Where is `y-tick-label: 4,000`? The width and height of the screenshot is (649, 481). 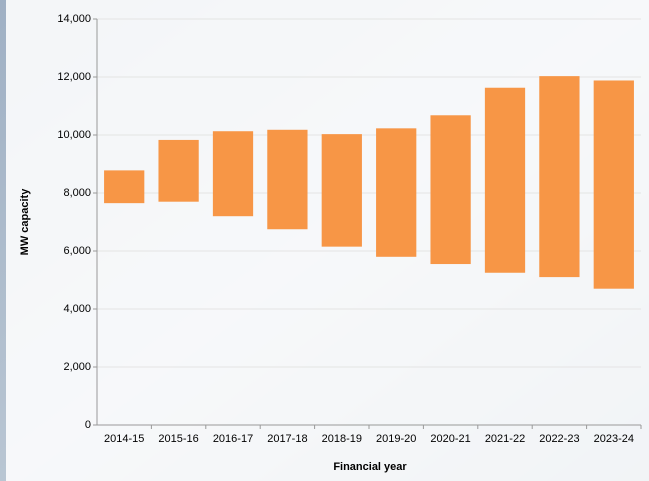 y-tick-label: 4,000 is located at coordinates (77, 309).